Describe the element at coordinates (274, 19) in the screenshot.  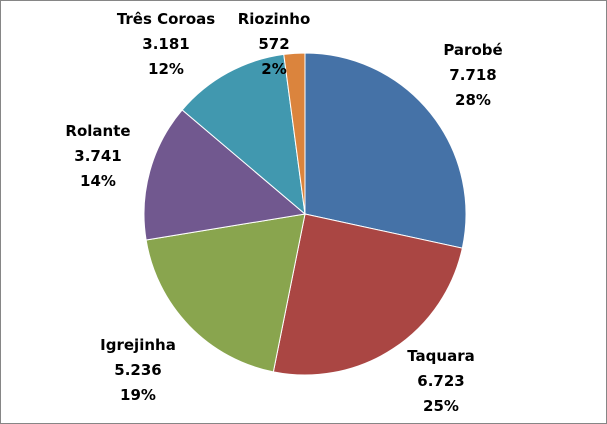
I see `slice-label: Riozinho` at that location.